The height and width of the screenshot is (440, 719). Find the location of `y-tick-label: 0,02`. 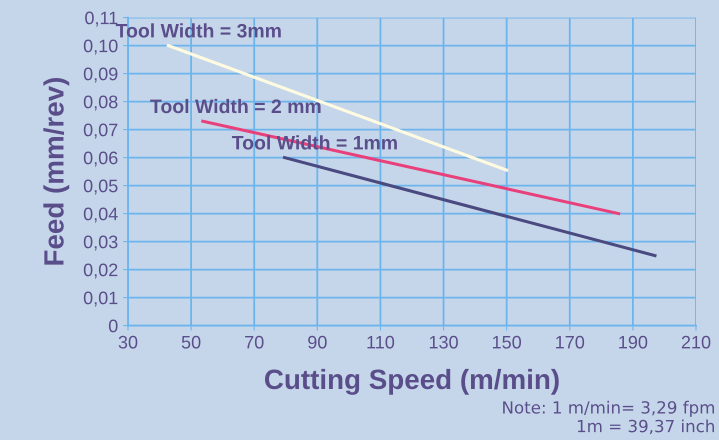

y-tick-label: 0,02 is located at coordinates (101, 271).